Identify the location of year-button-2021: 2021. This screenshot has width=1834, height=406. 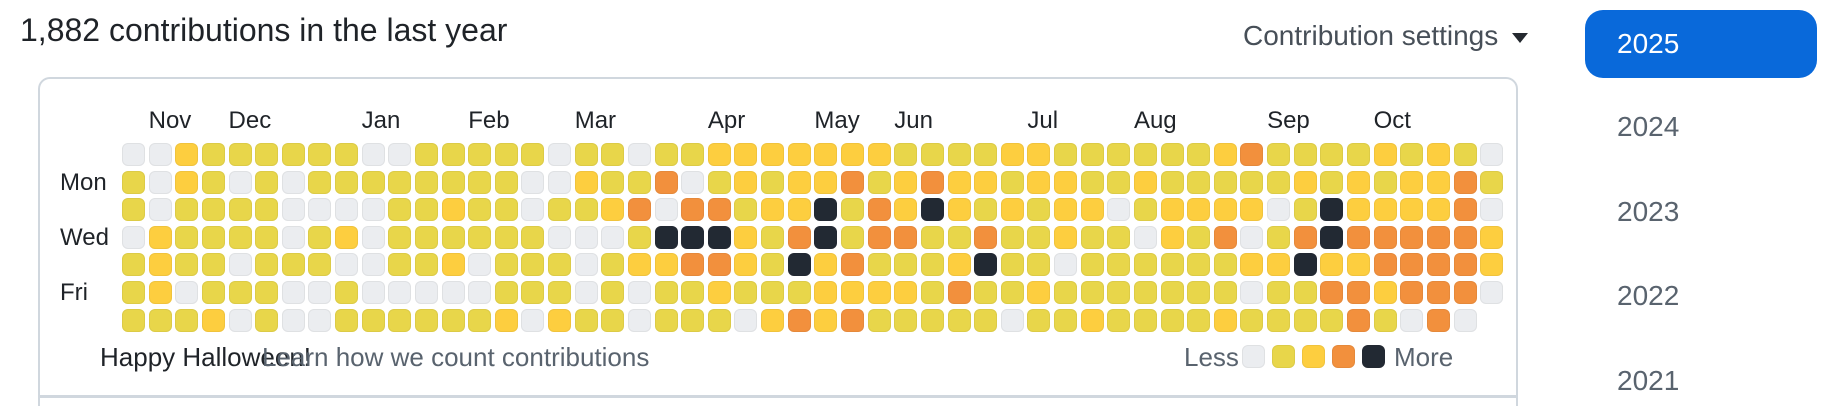
(1648, 380).